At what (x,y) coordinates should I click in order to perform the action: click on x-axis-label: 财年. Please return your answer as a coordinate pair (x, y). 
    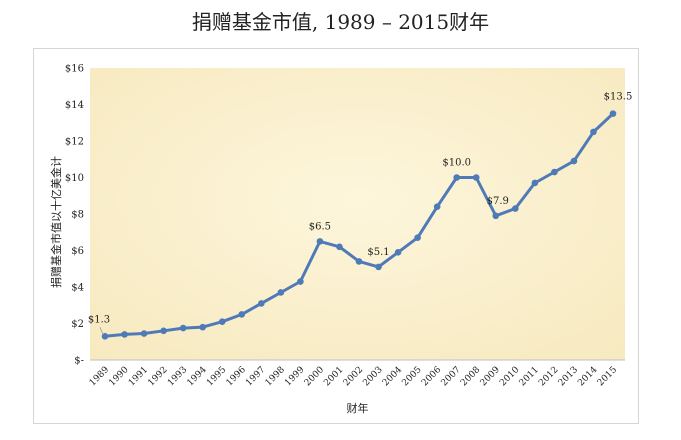
    Looking at the image, I should click on (358, 408).